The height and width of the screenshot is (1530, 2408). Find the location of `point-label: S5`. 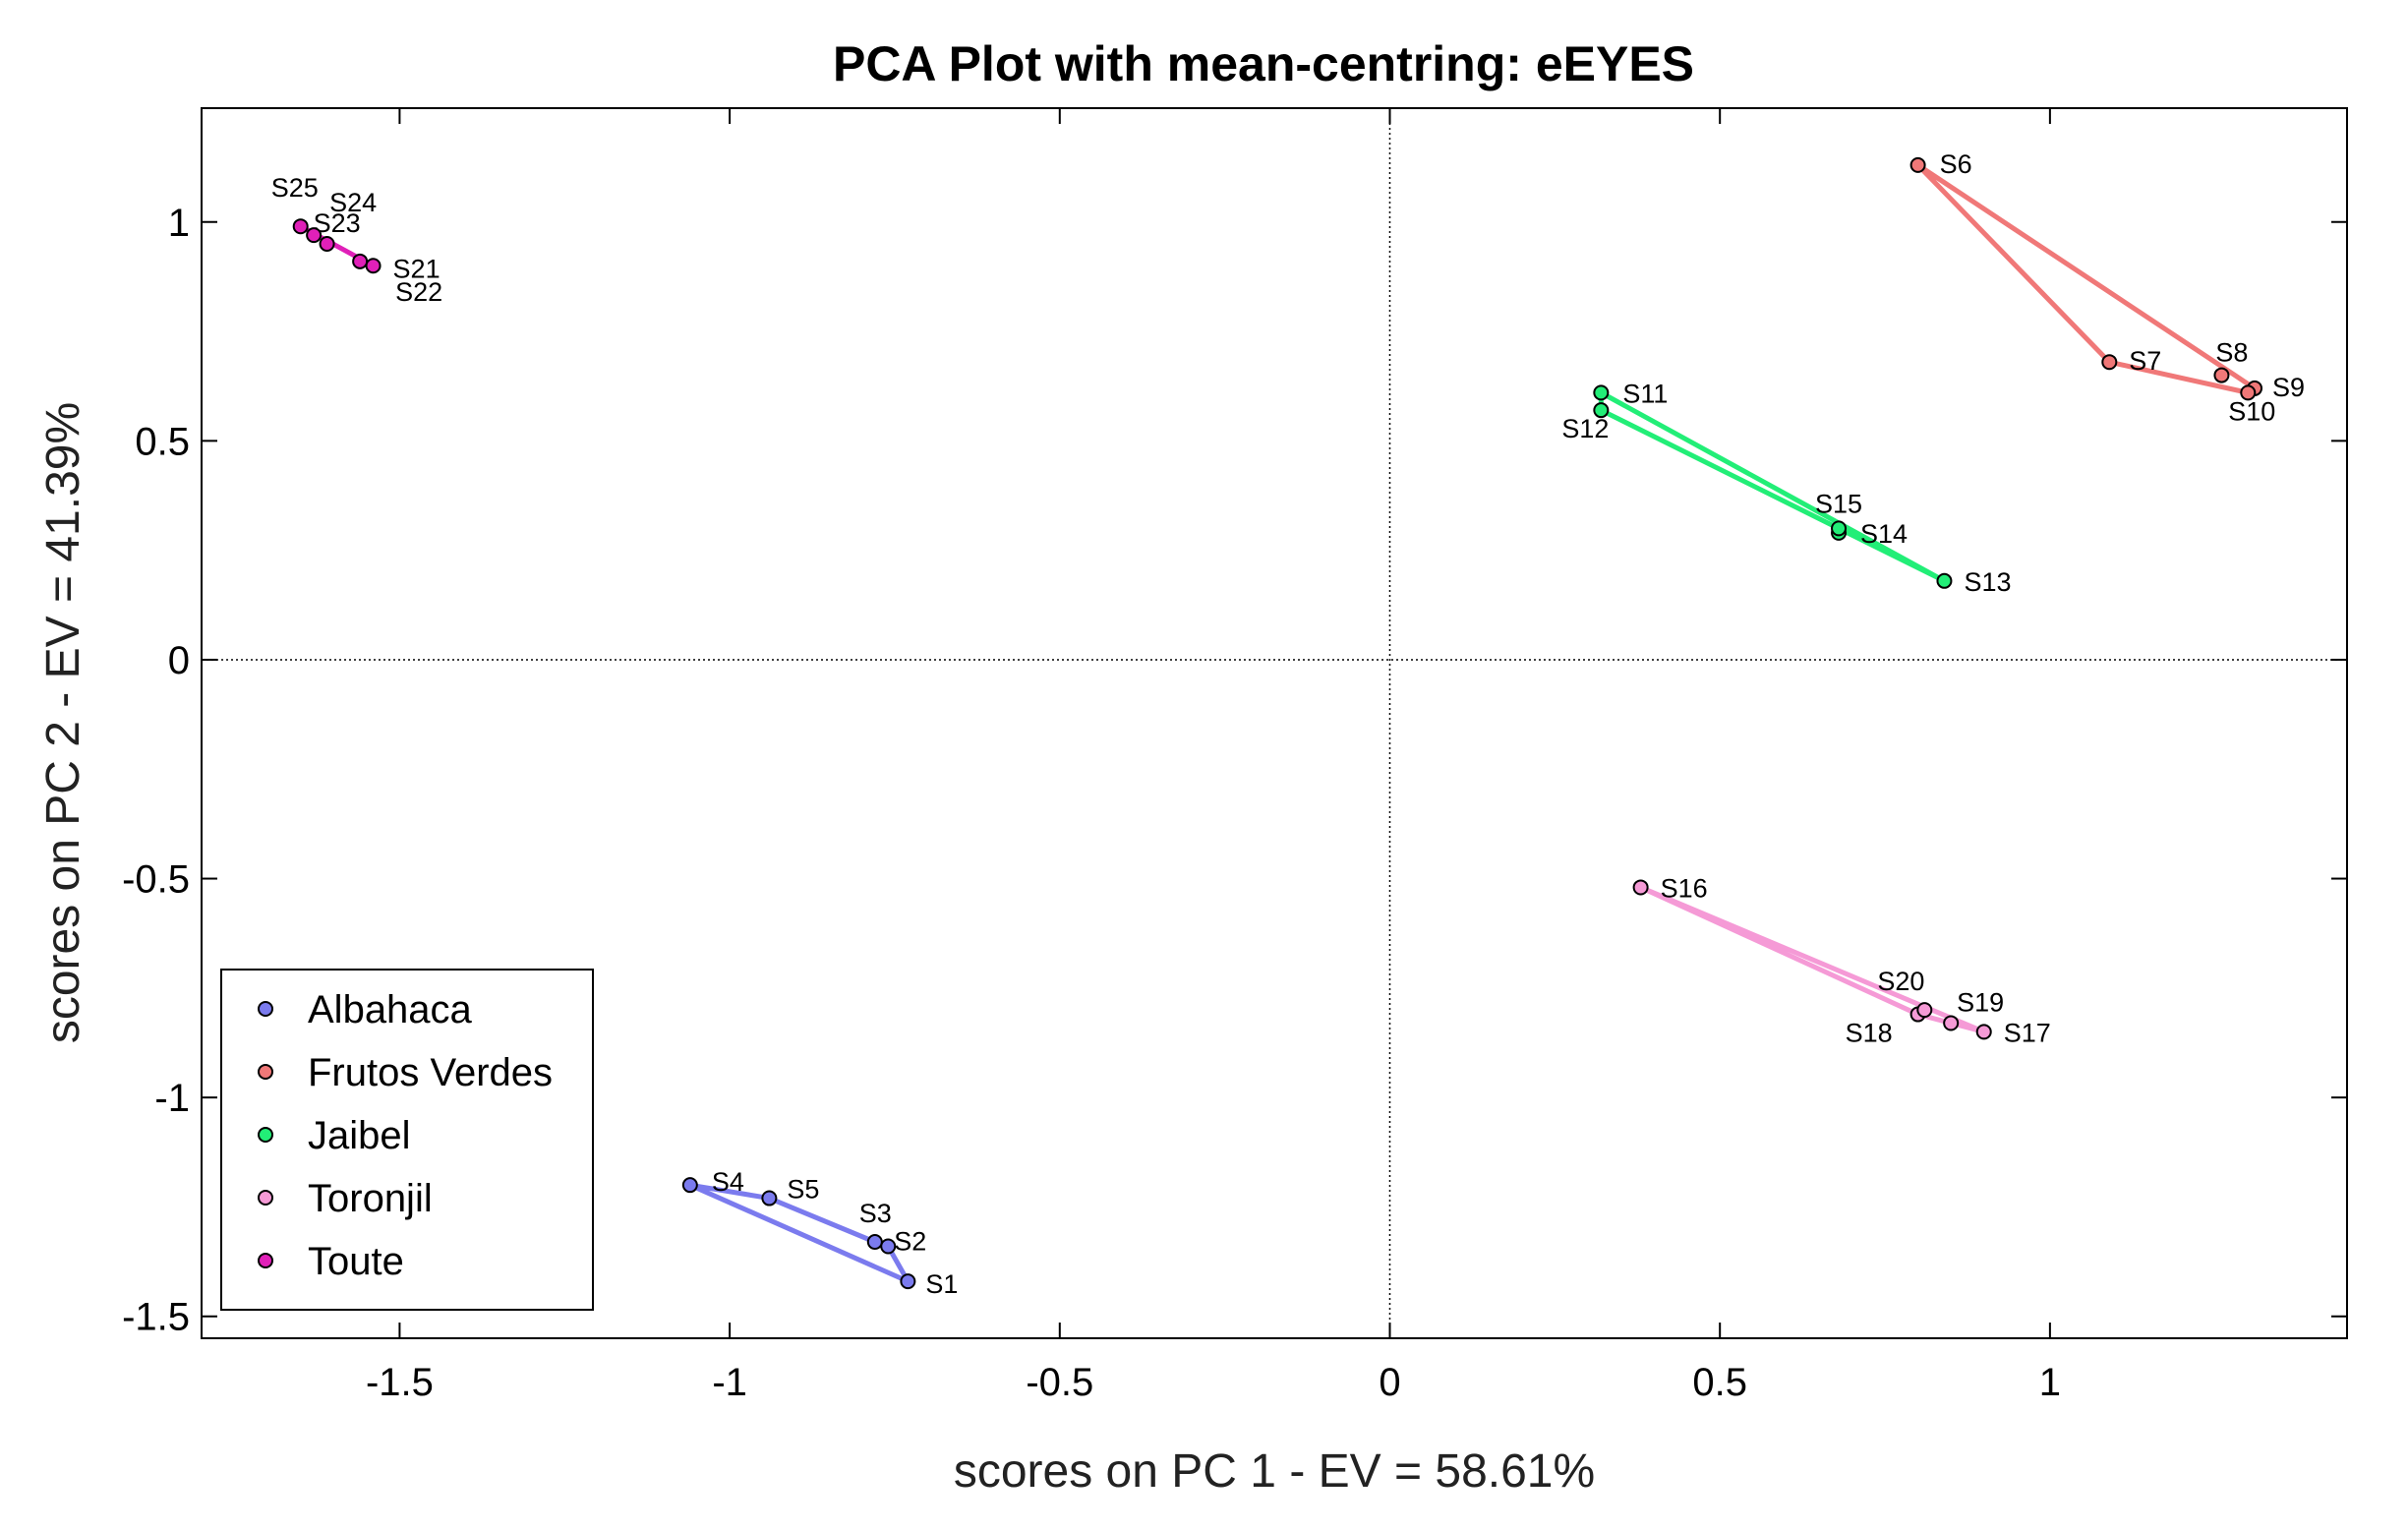

point-label: S5 is located at coordinates (803, 1190).